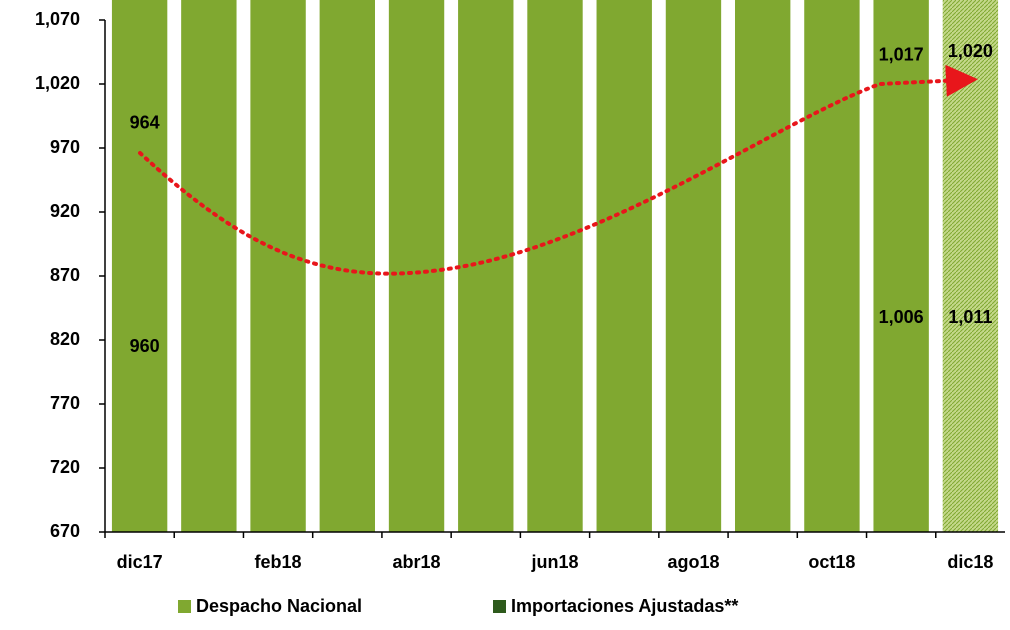 This screenshot has width=1010, height=630. Describe the element at coordinates (901, 317) in the screenshot. I see `data-label: 1,006` at that location.